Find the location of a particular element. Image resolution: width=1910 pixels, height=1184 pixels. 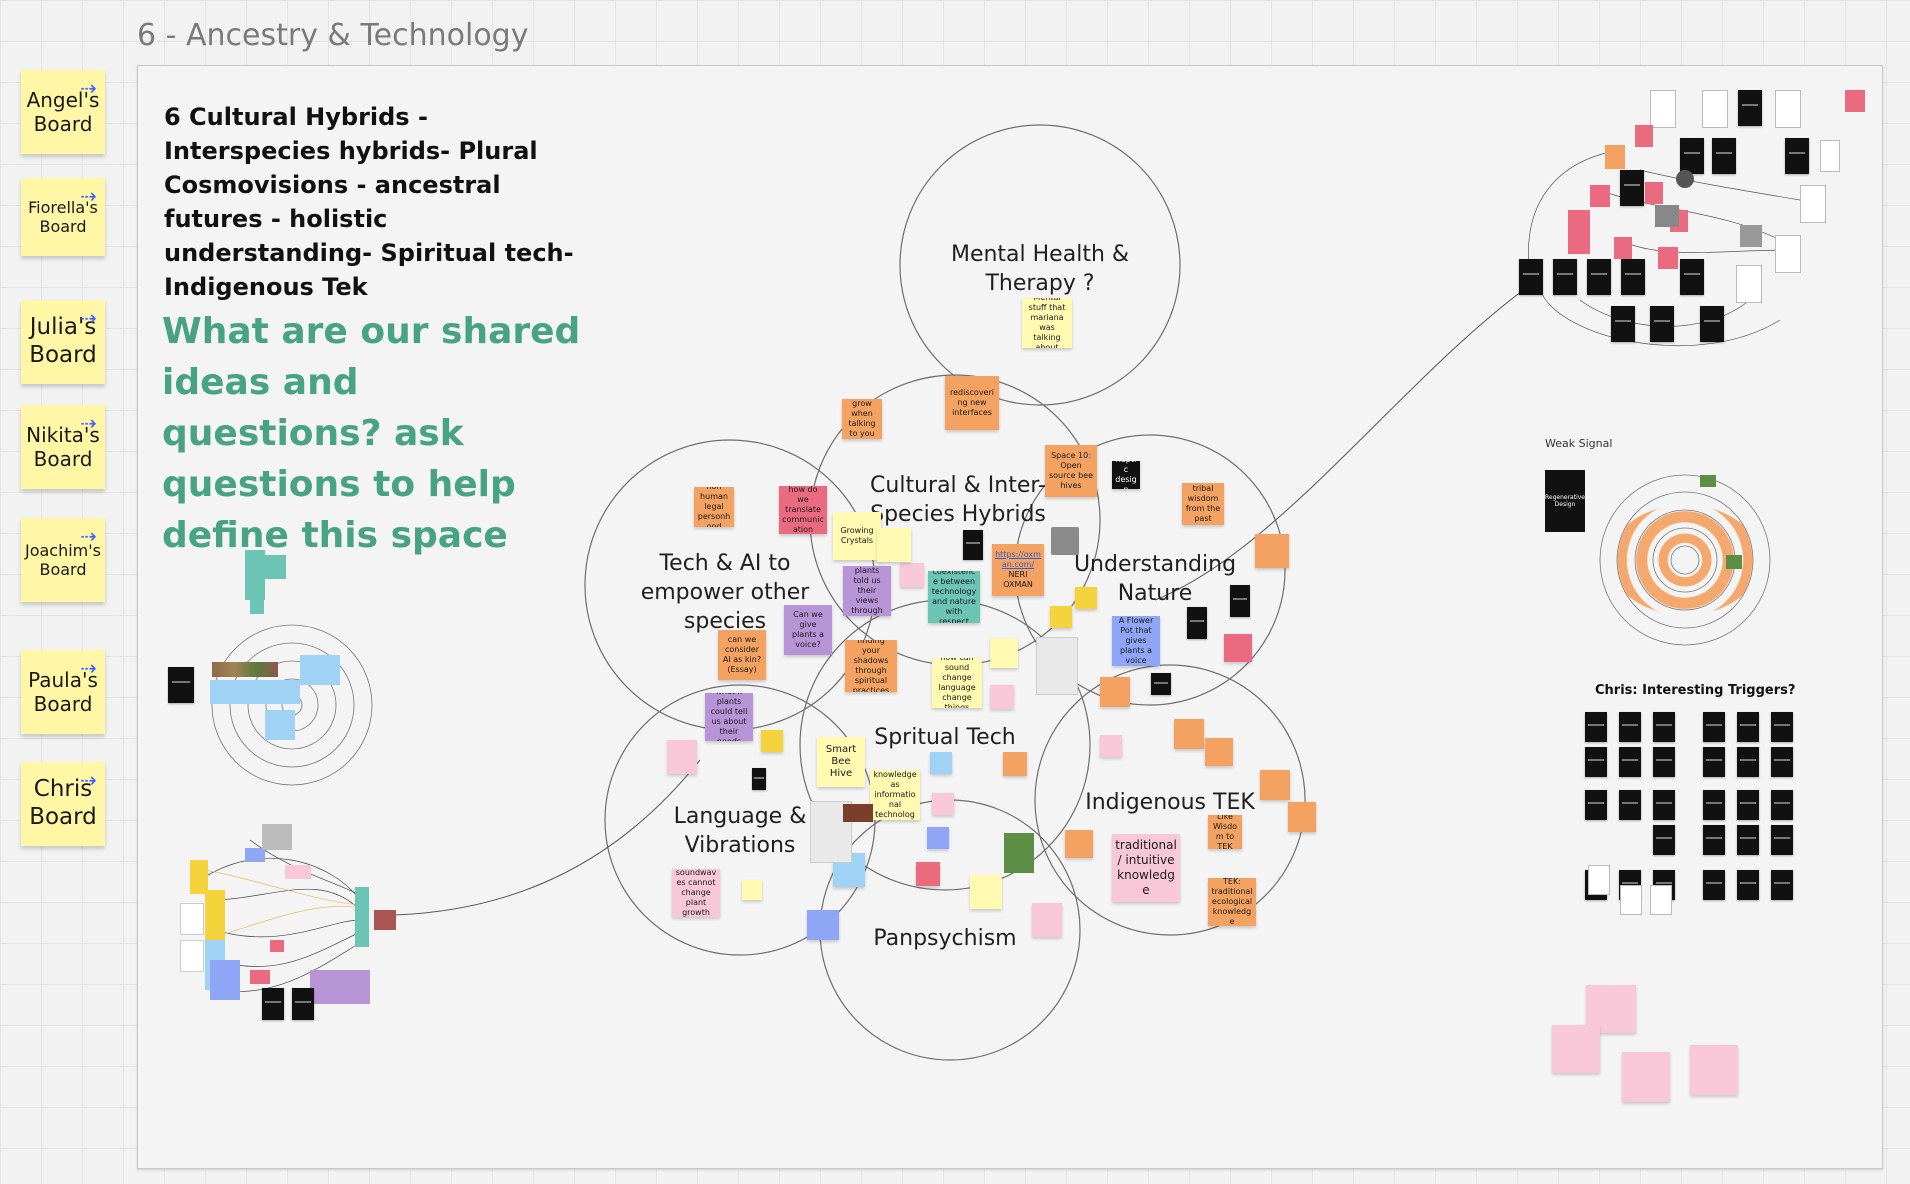

sticky-note: Growing Crystals is located at coordinates (857, 536).